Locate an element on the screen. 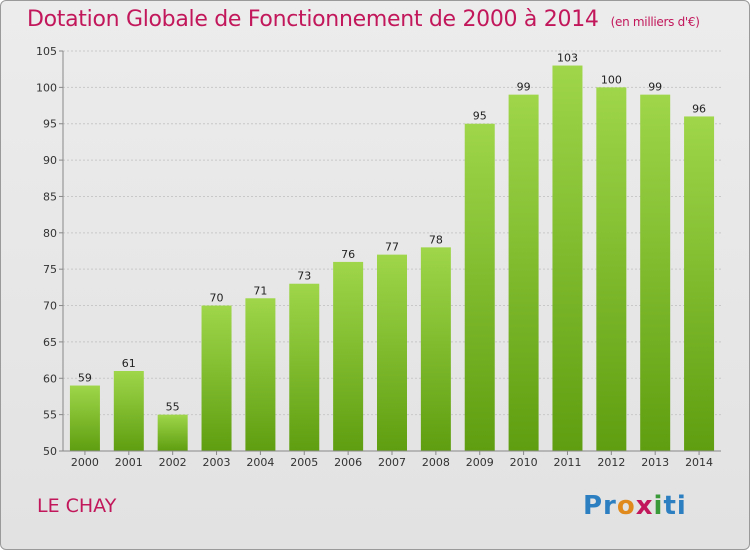 The width and height of the screenshot is (750, 550). x-tick-label: 2006 is located at coordinates (348, 462).